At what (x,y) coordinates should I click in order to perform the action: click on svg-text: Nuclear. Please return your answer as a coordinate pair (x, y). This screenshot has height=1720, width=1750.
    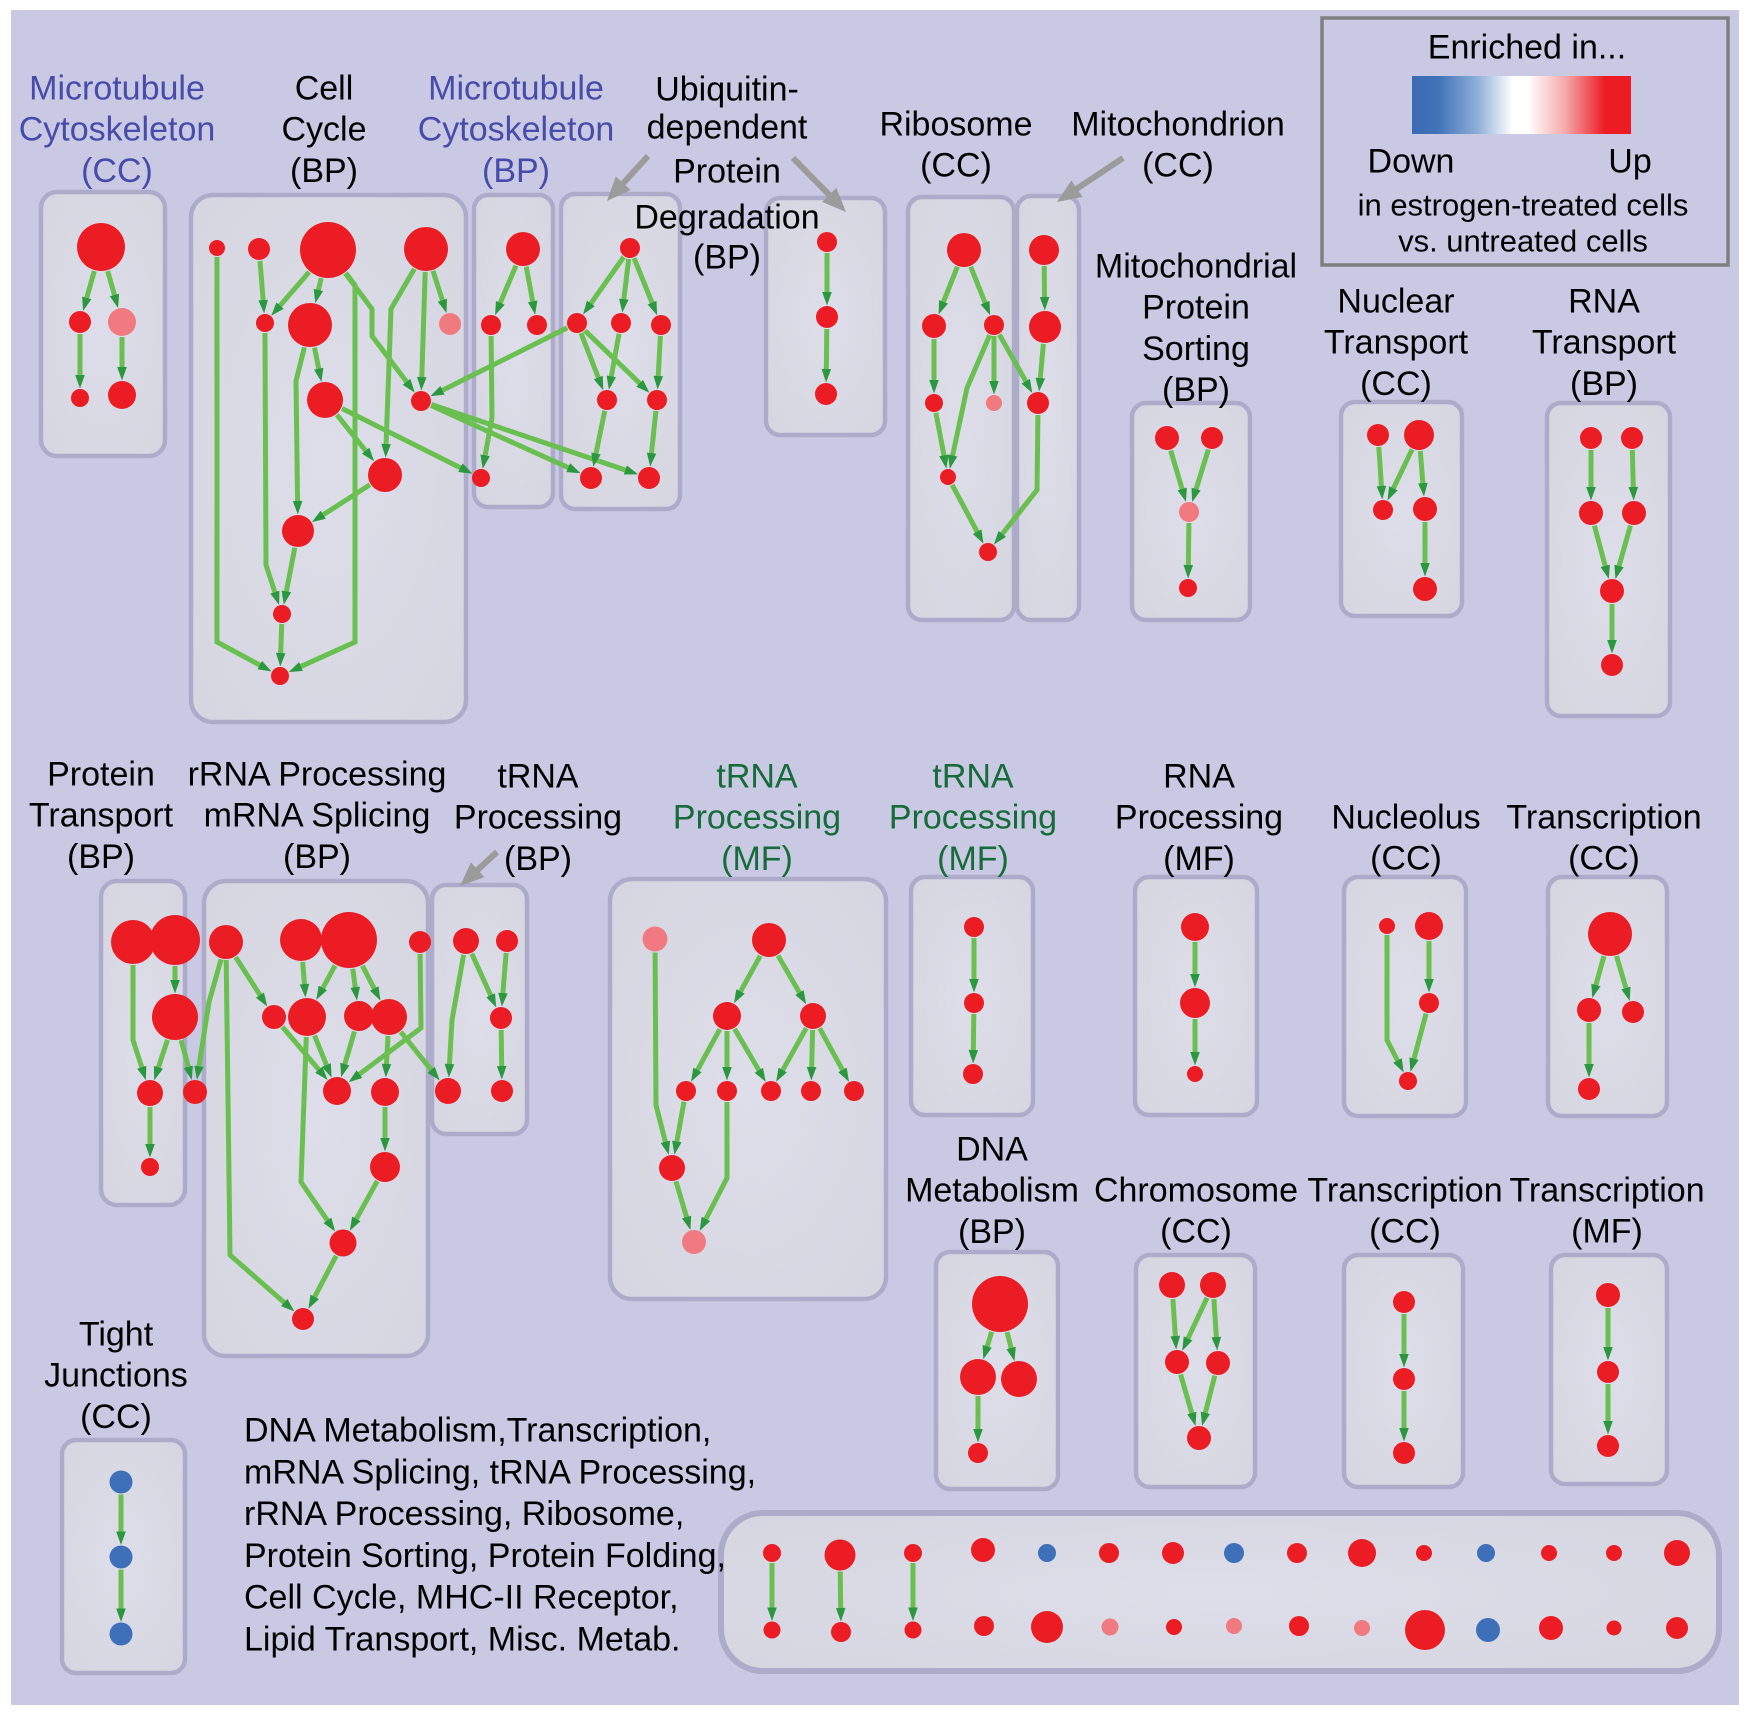
    Looking at the image, I should click on (1395, 302).